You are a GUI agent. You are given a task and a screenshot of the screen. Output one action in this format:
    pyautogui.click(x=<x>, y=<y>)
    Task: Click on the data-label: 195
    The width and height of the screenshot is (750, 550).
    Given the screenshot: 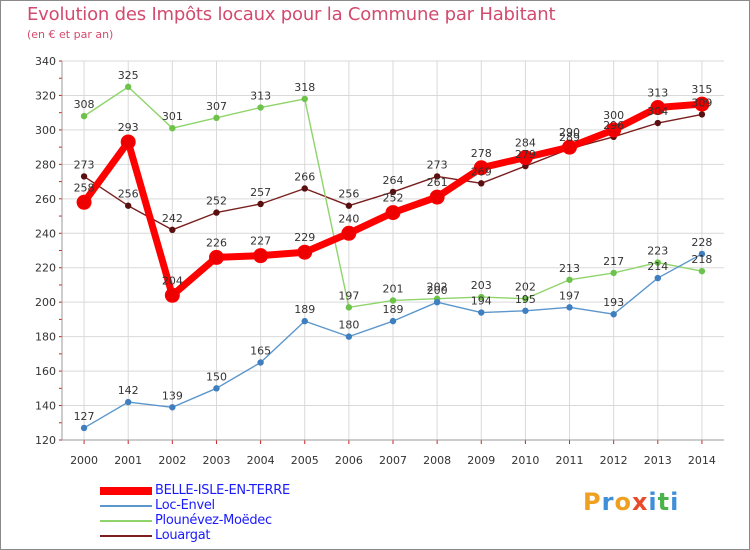 What is the action you would take?
    pyautogui.click(x=525, y=299)
    